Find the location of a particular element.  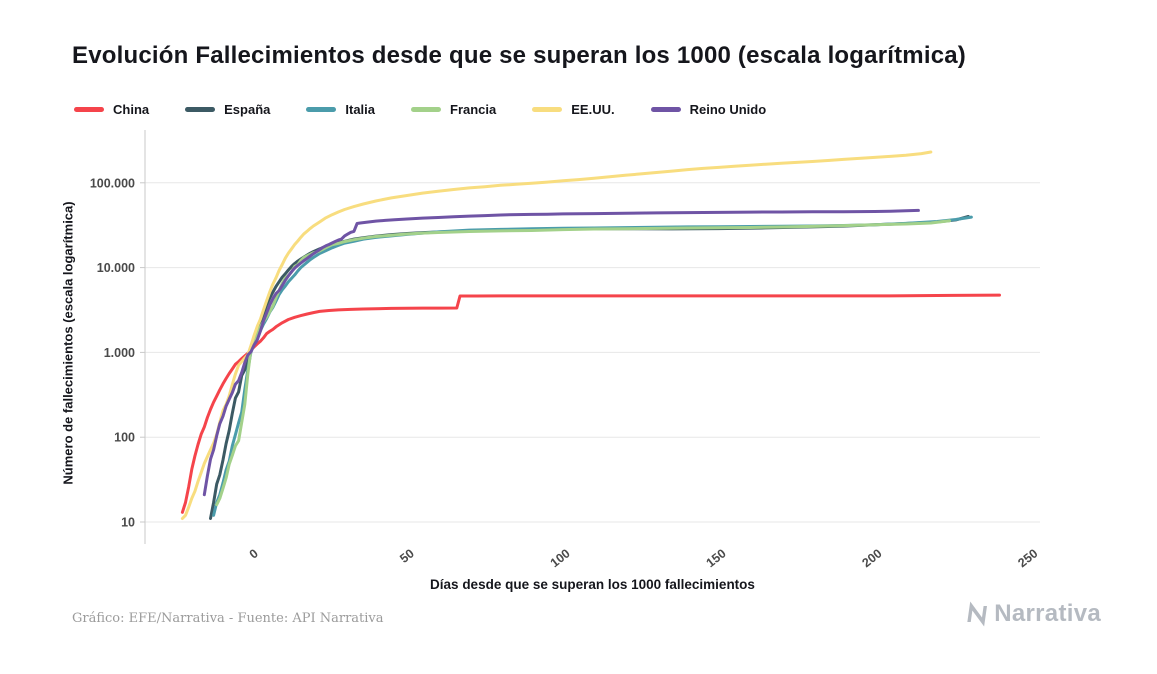

legend-item-china: China is located at coordinates (111, 109).